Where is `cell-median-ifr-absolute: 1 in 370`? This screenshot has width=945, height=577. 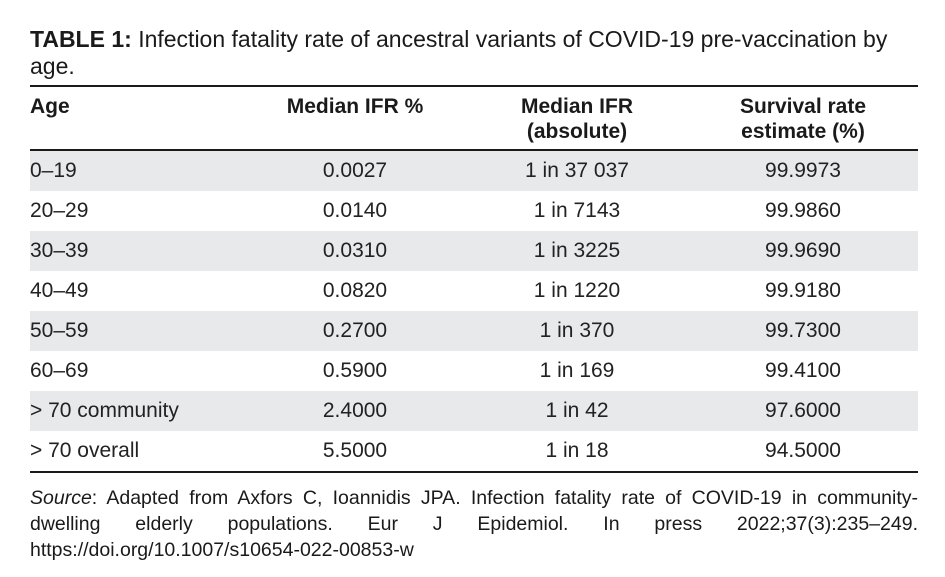 cell-median-ifr-absolute: 1 in 370 is located at coordinates (577, 331).